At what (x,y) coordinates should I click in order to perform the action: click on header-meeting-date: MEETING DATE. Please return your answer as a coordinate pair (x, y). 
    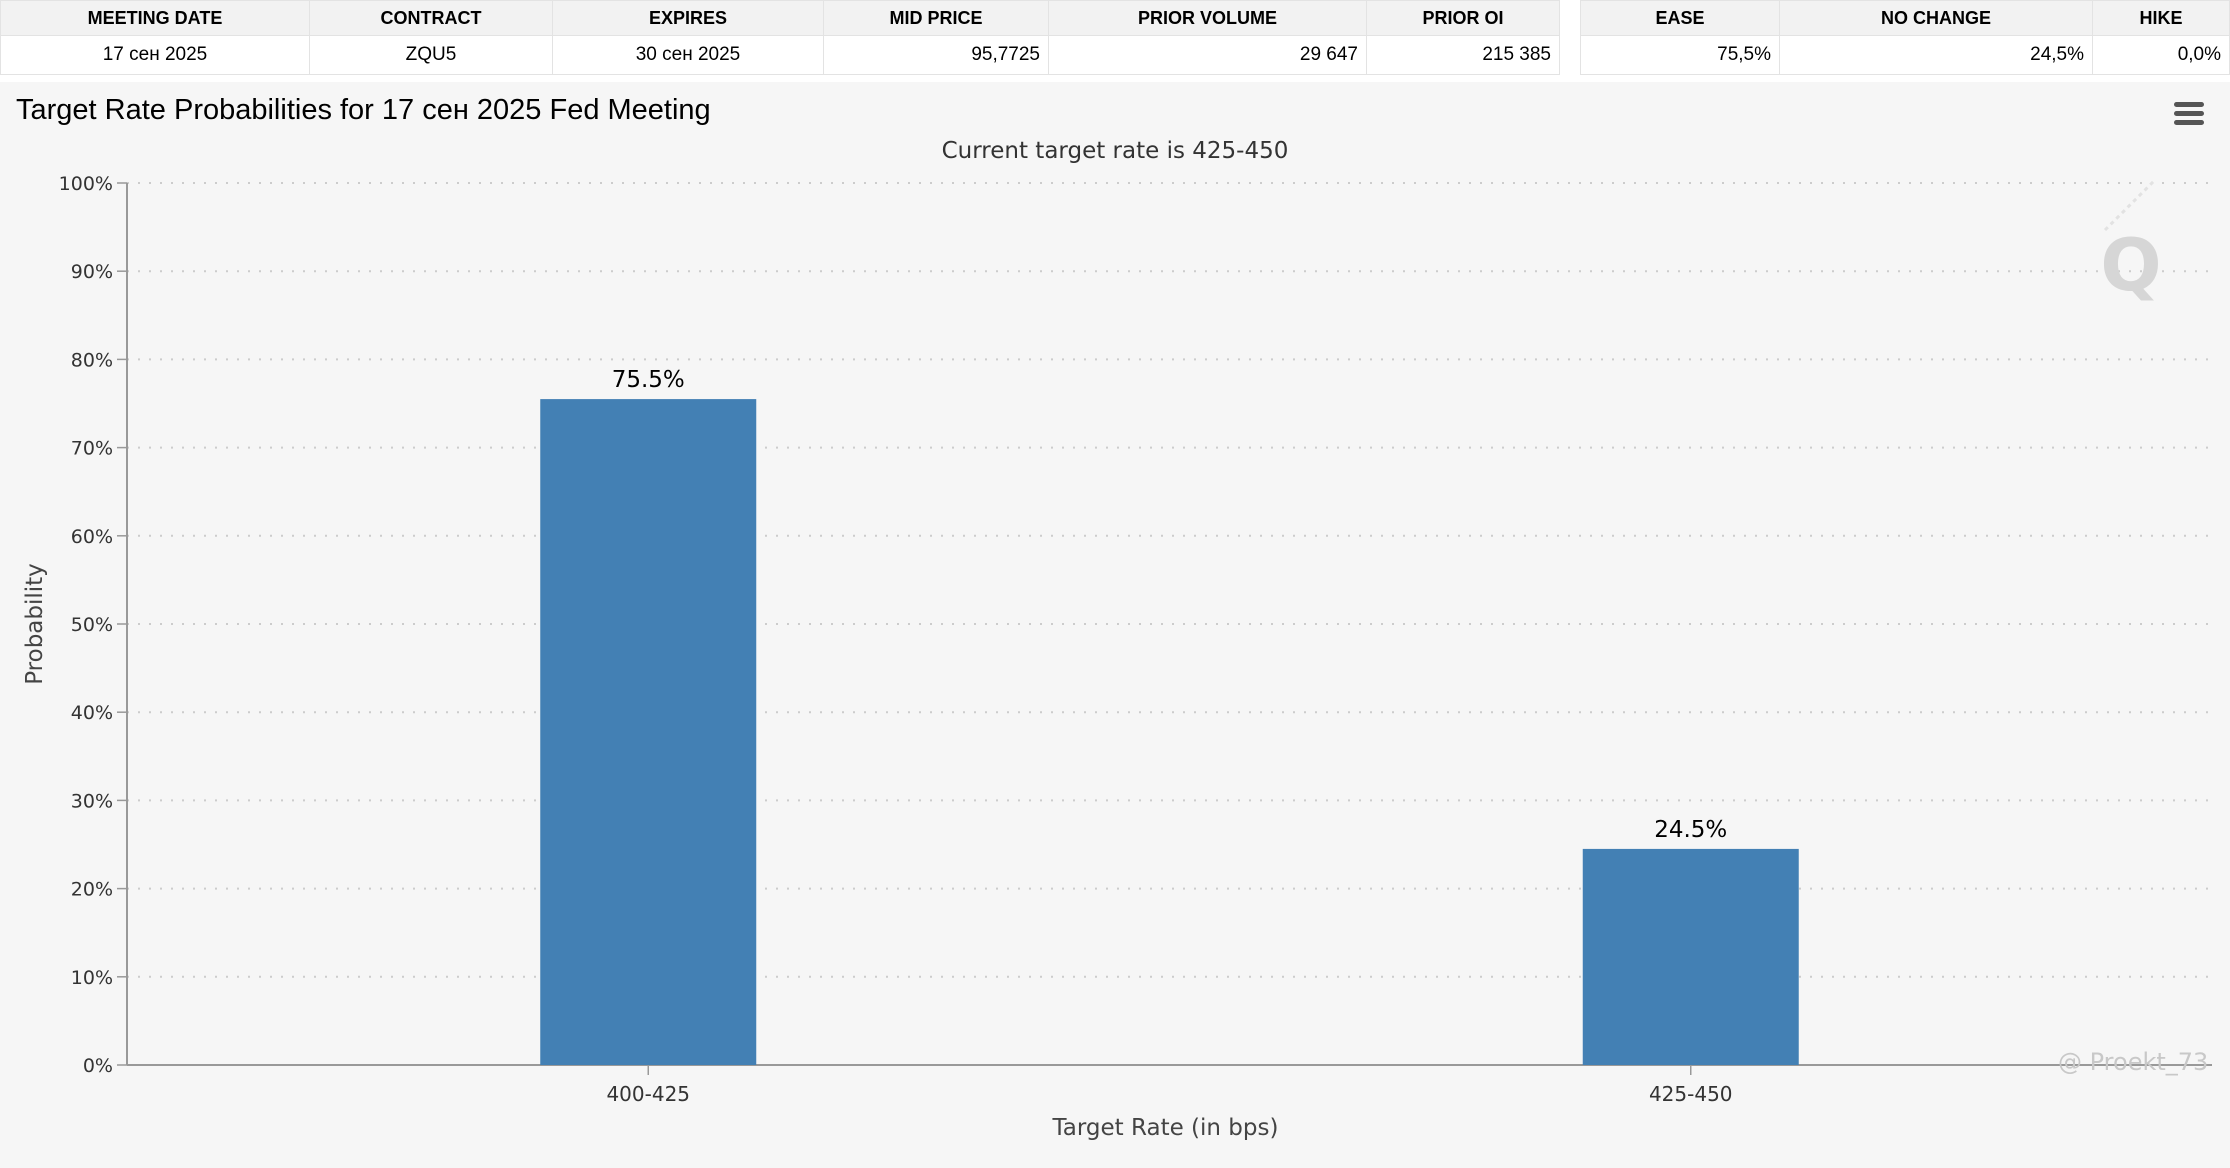
    Looking at the image, I should click on (155, 18).